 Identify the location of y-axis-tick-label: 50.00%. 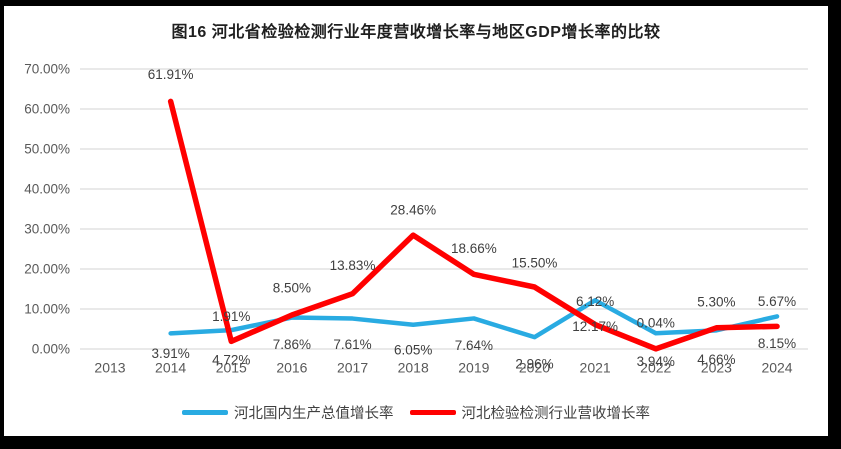
(47, 149).